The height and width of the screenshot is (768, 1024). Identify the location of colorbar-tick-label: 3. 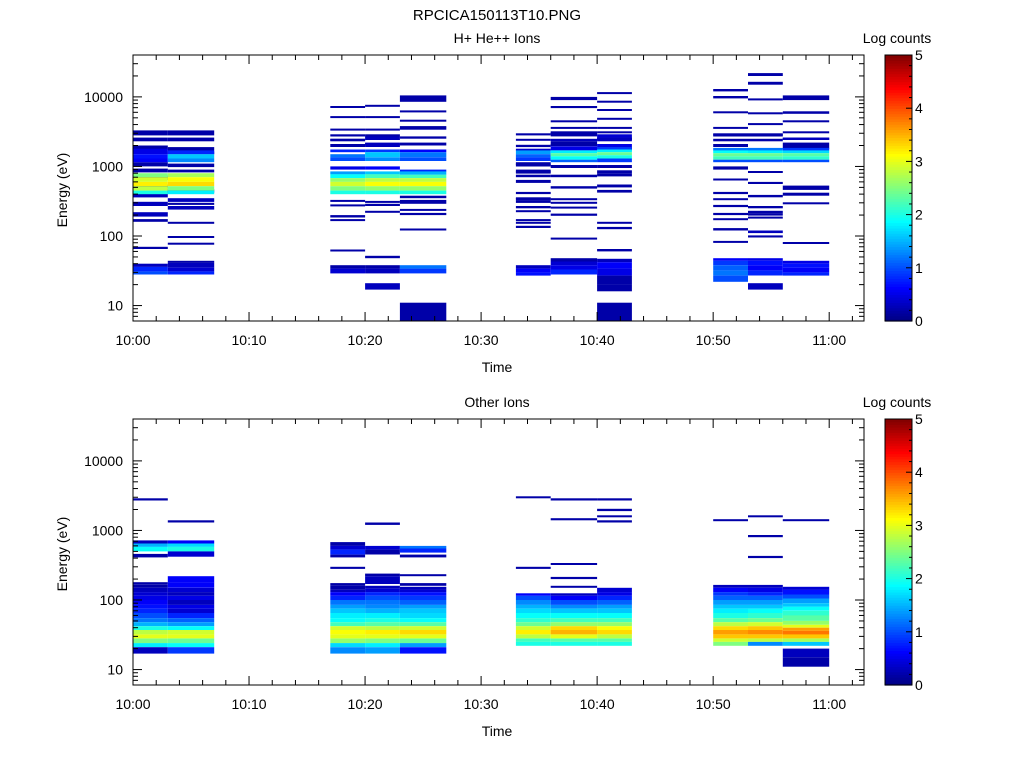
(919, 525).